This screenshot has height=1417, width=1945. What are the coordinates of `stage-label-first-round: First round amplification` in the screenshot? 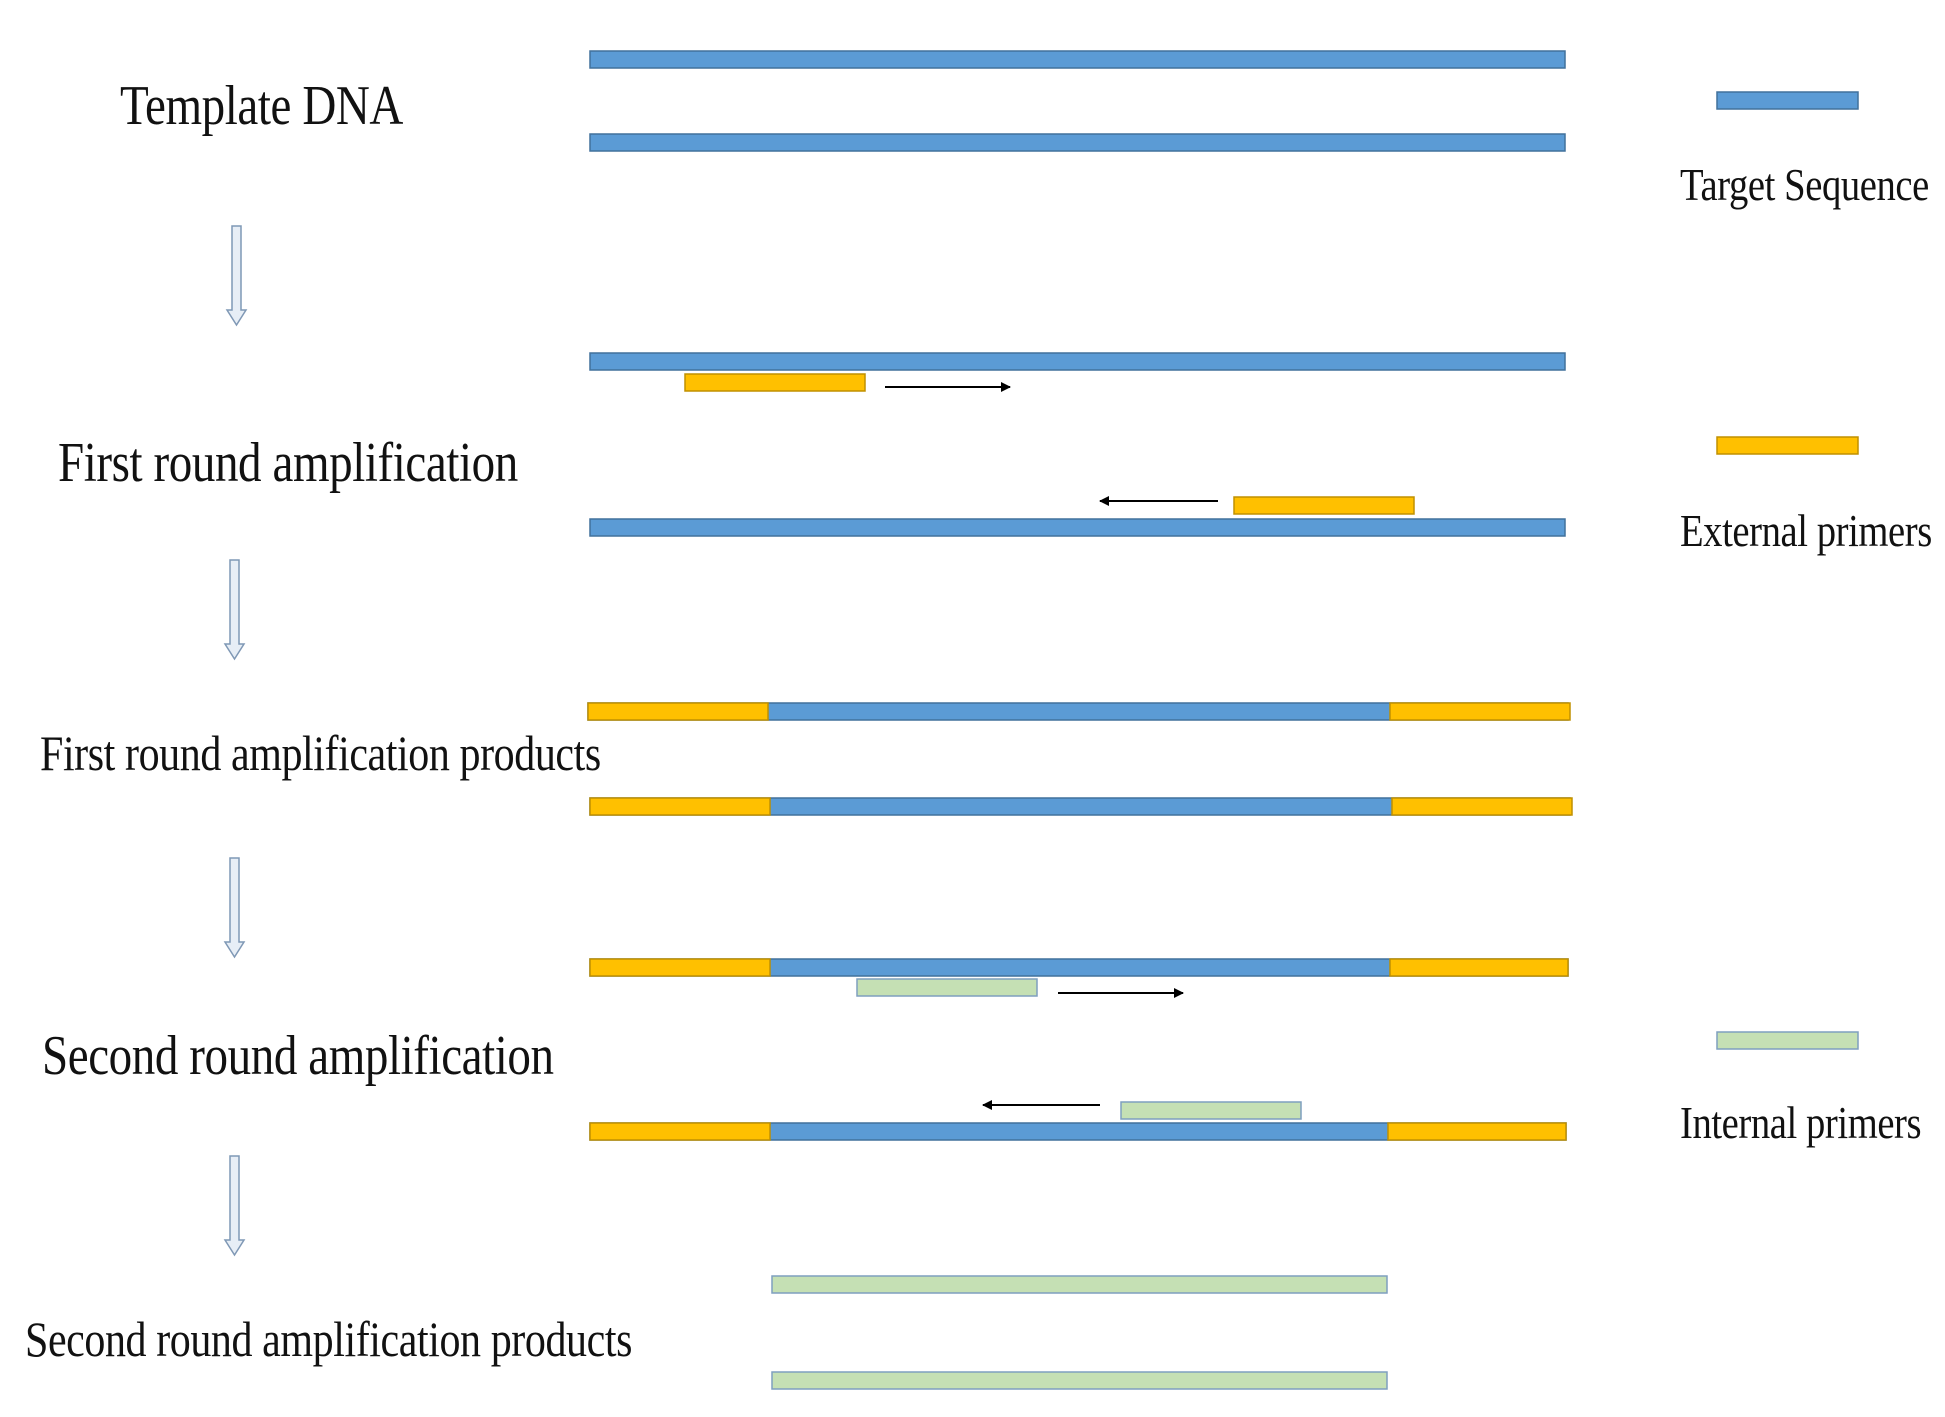 It's located at (288, 463).